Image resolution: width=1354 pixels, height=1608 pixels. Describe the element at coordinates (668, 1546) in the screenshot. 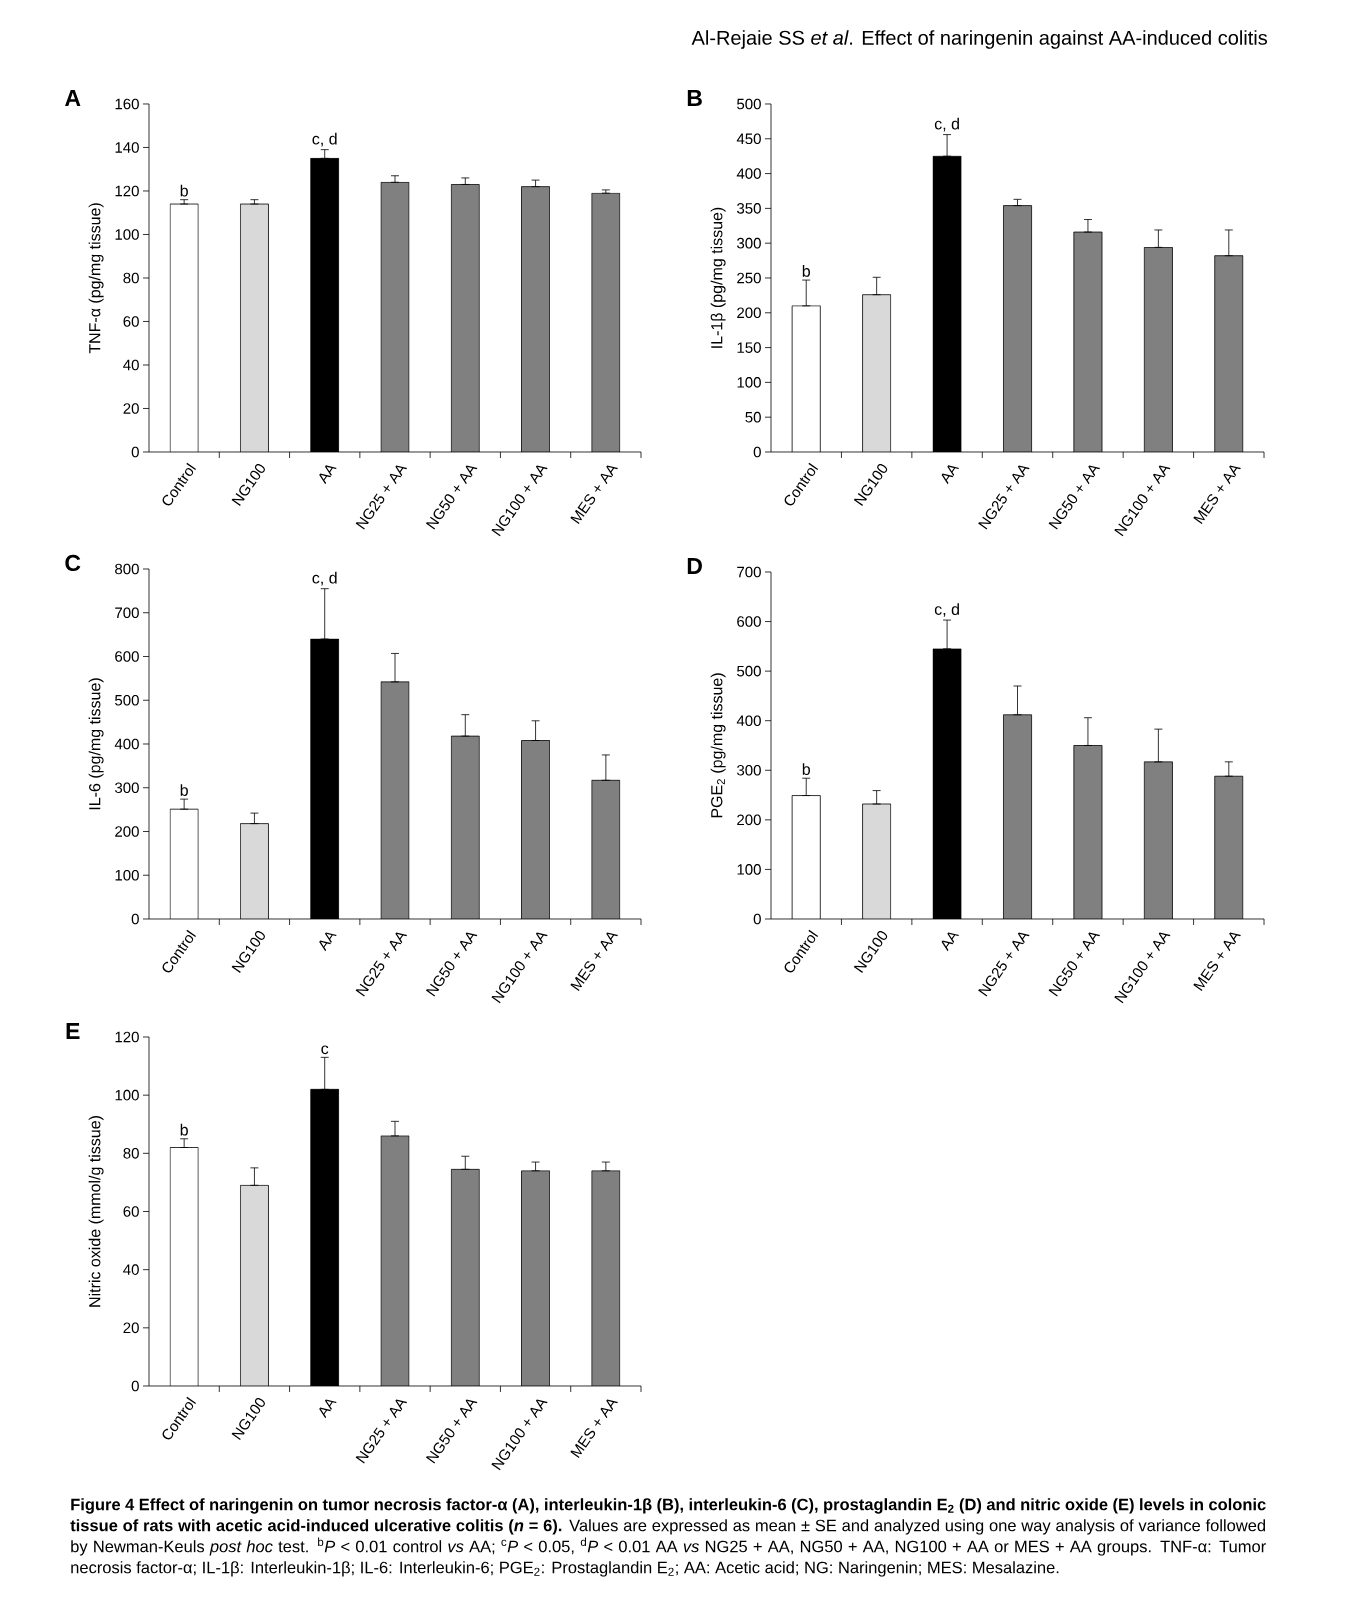

I see `text: by Newman-Keuls post hoc test. $^{b}$P < 0.01 control vs AA; $^{c}$P < 0.05, $^{d}$P < 0.01 AA vs NG25 + AA, NG50 + AA, NG100 + AA or MES + AA groups. TNF-α: Tumor` at that location.